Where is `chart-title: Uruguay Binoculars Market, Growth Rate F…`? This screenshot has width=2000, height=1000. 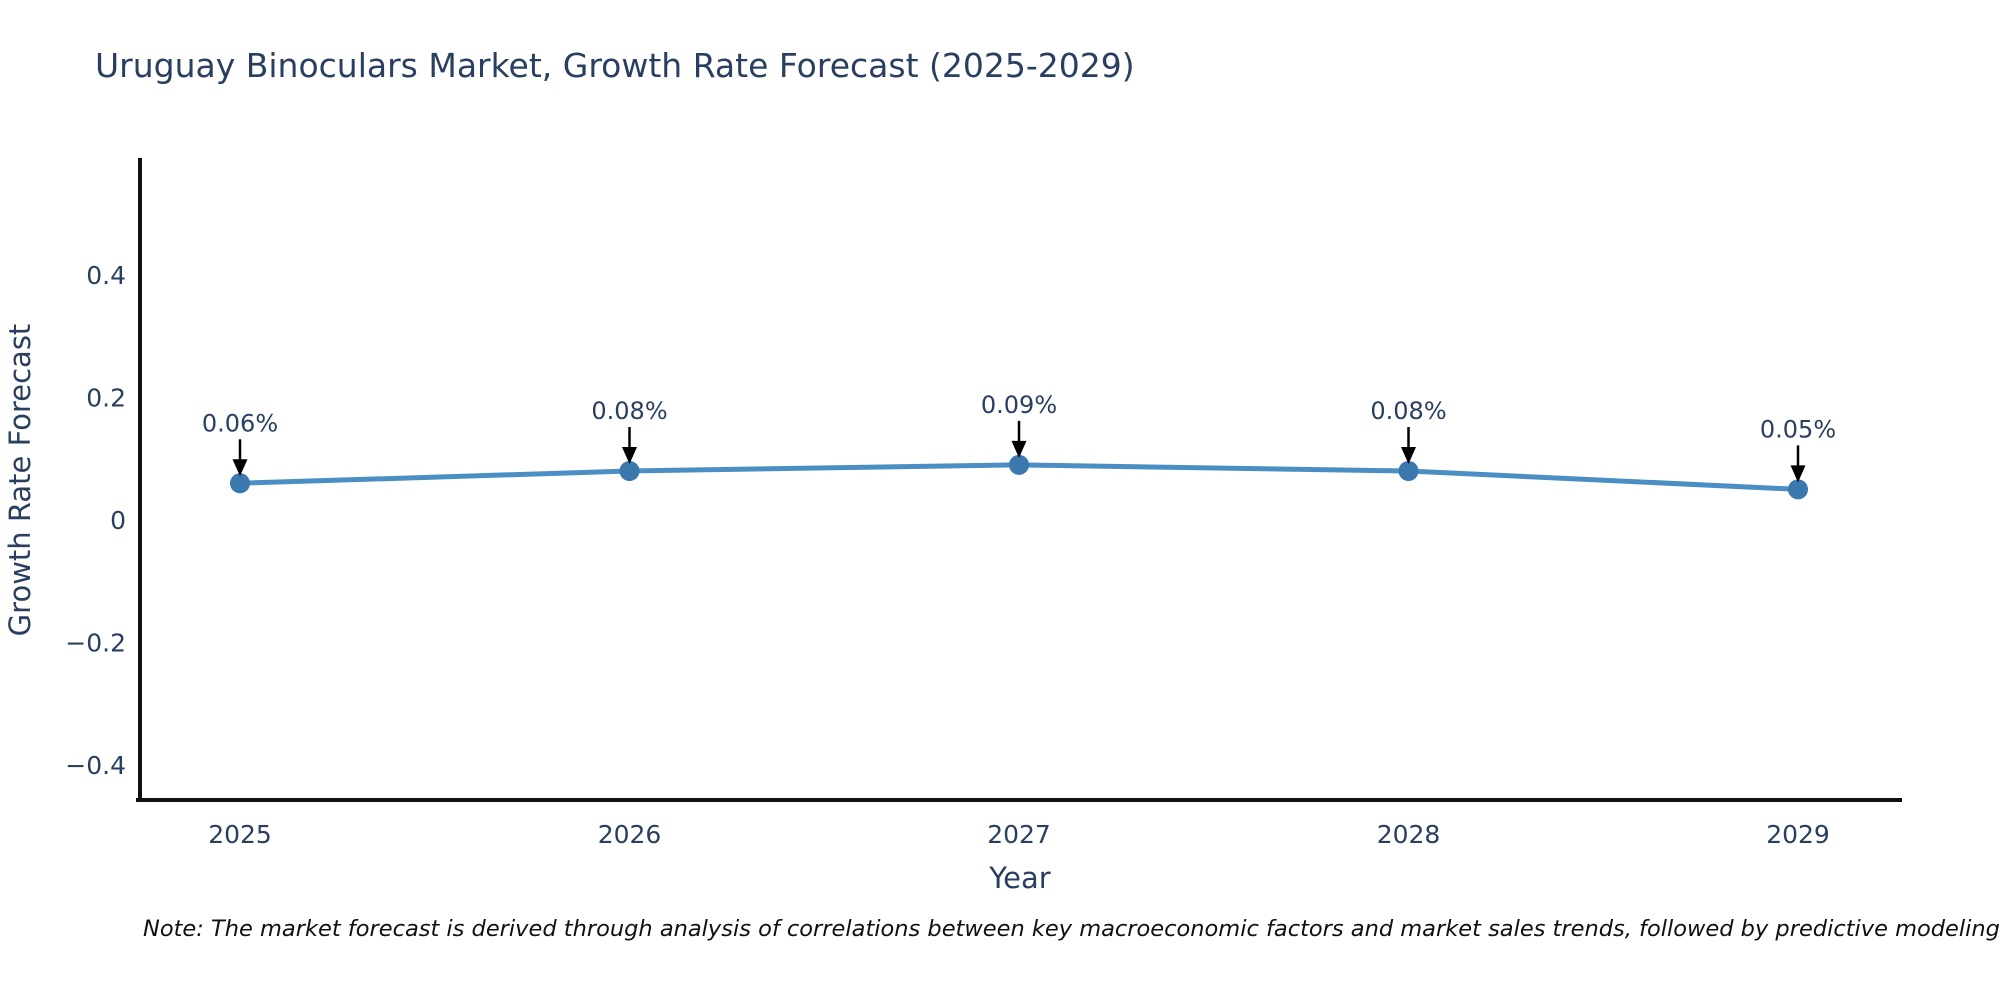
chart-title: Uruguay Binoculars Market, Growth Rate F… is located at coordinates (615, 65).